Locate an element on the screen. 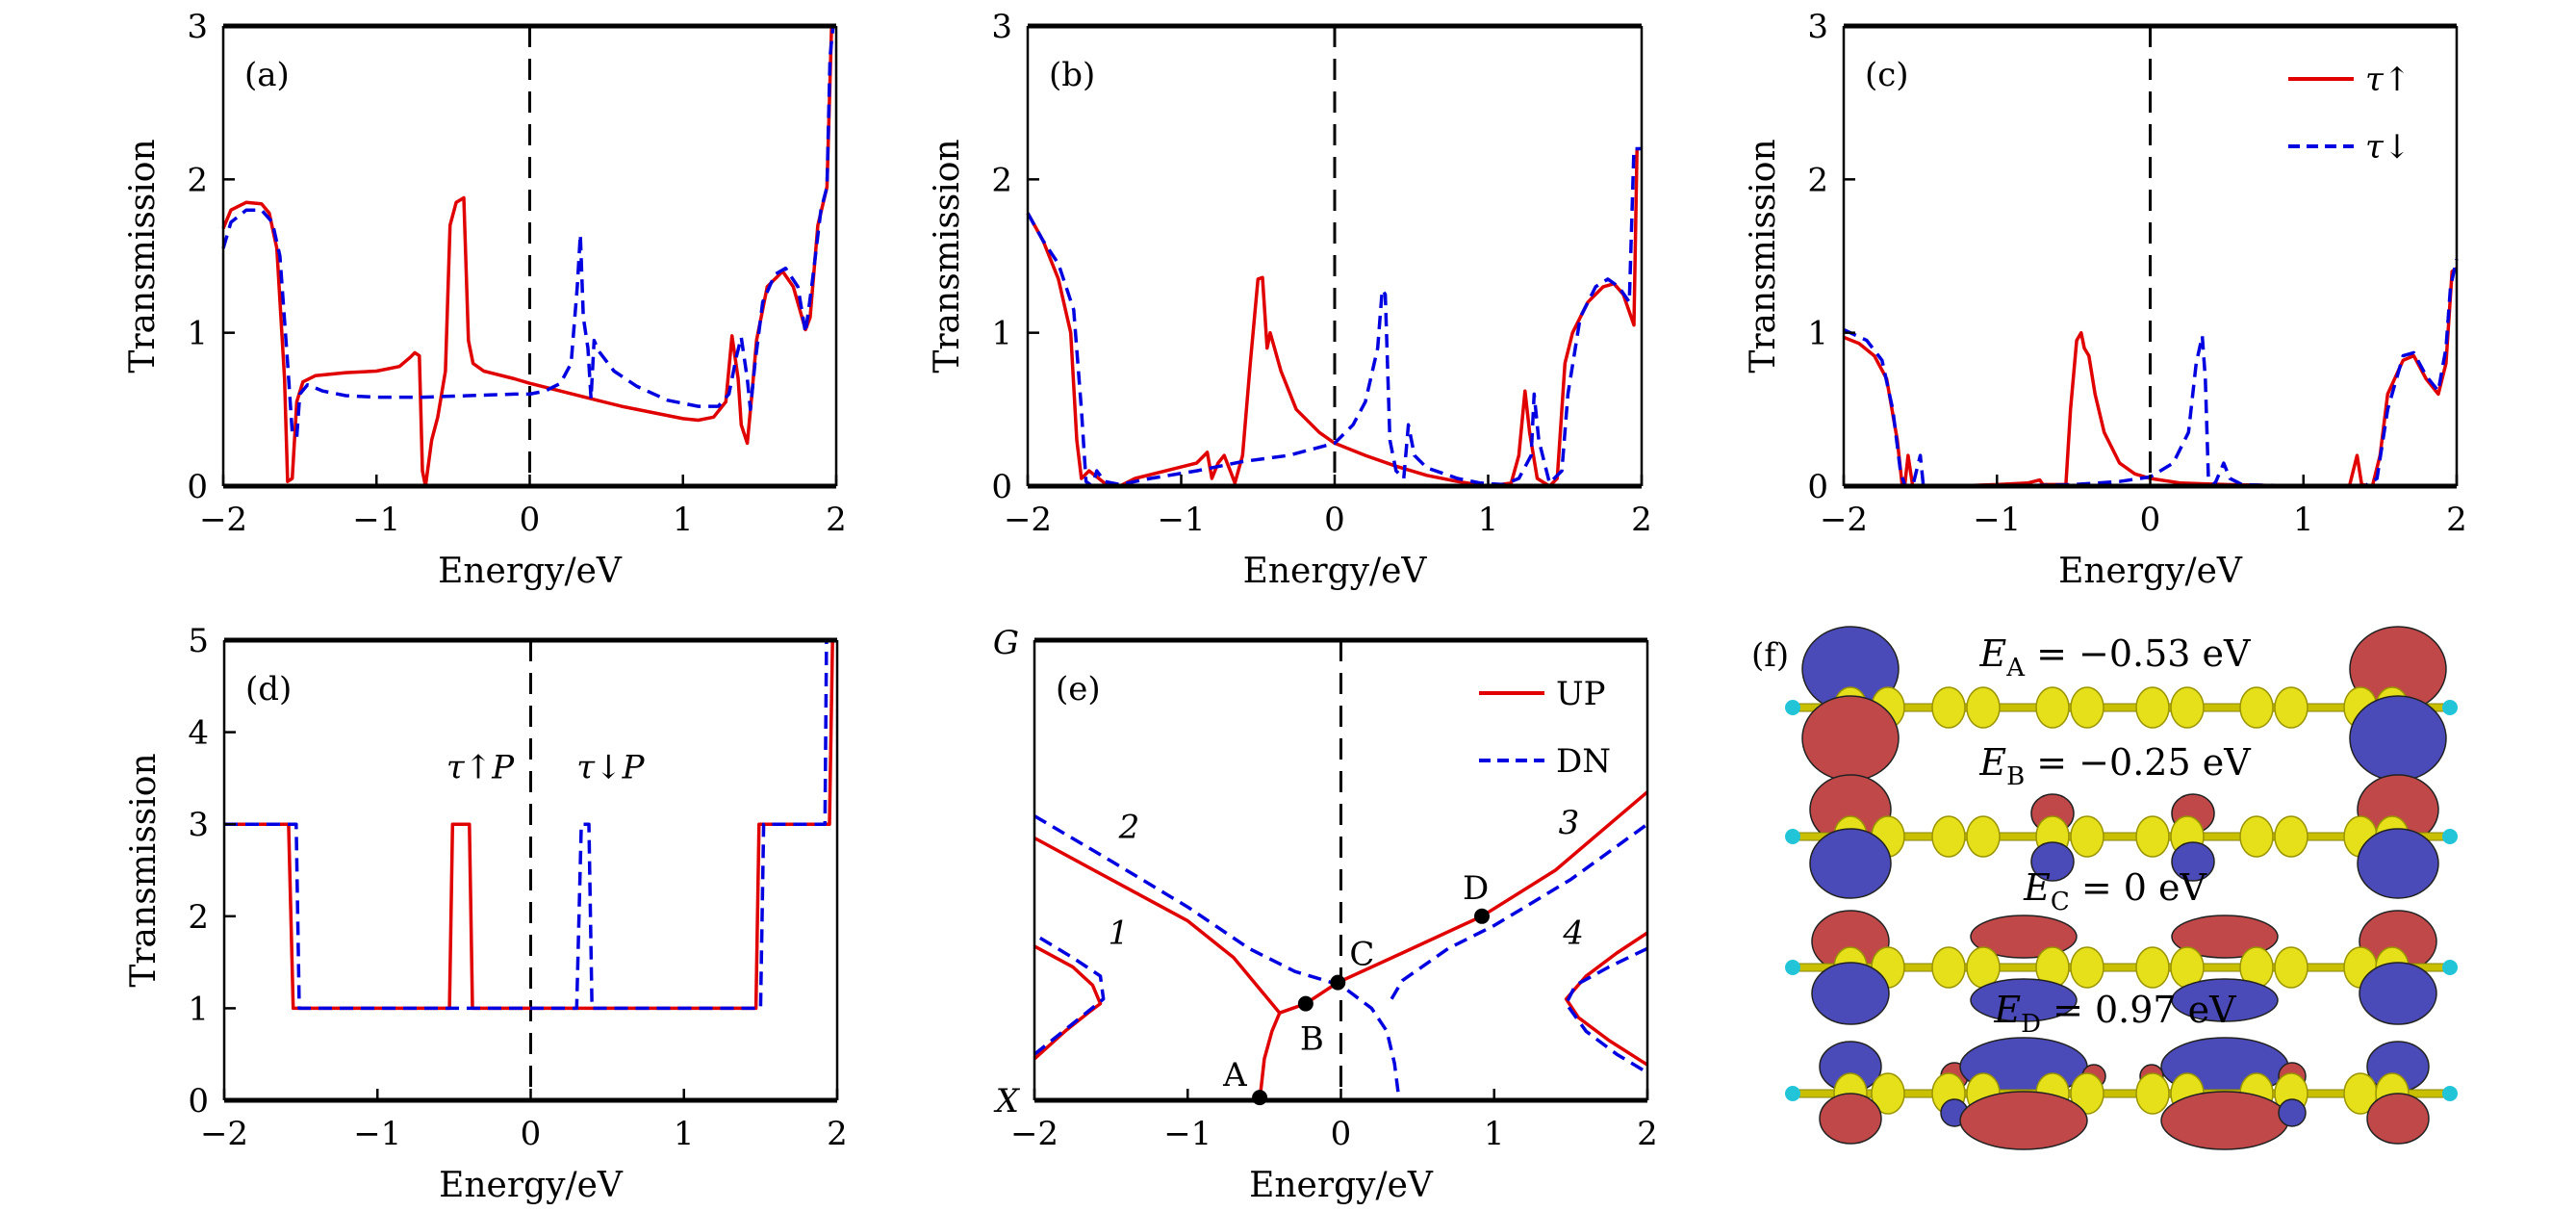  panel-label: (c) is located at coordinates (1887, 75).